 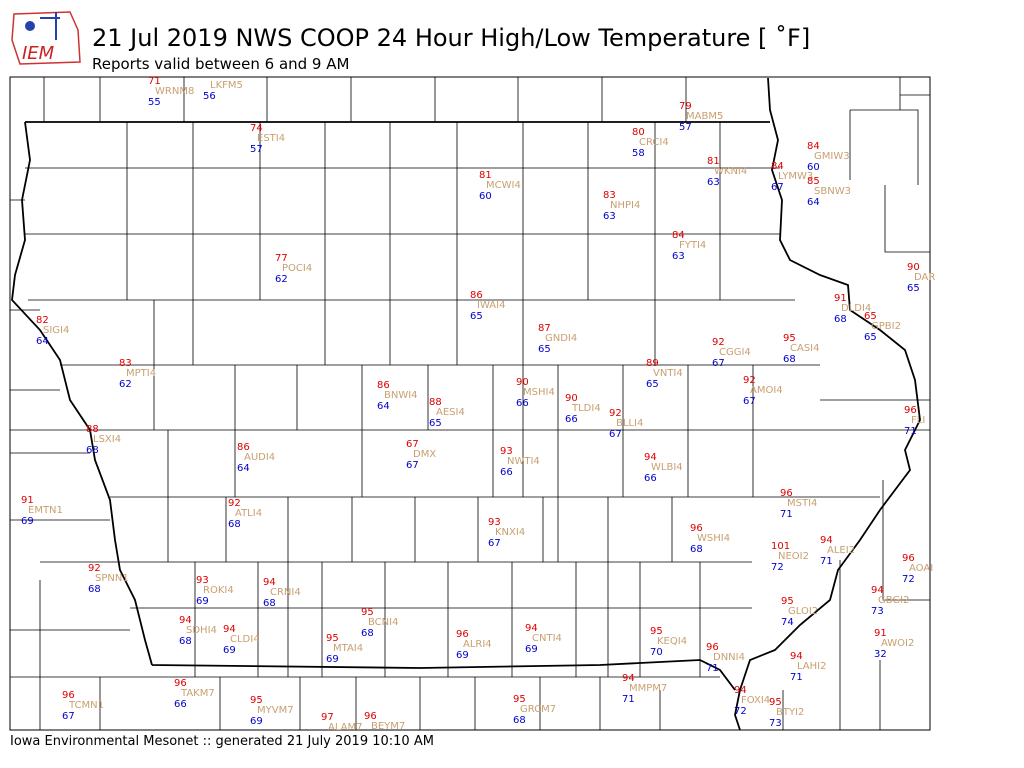 What do you see at coordinates (388, 726) in the screenshot?
I see `station-id: BEYM7` at bounding box center [388, 726].